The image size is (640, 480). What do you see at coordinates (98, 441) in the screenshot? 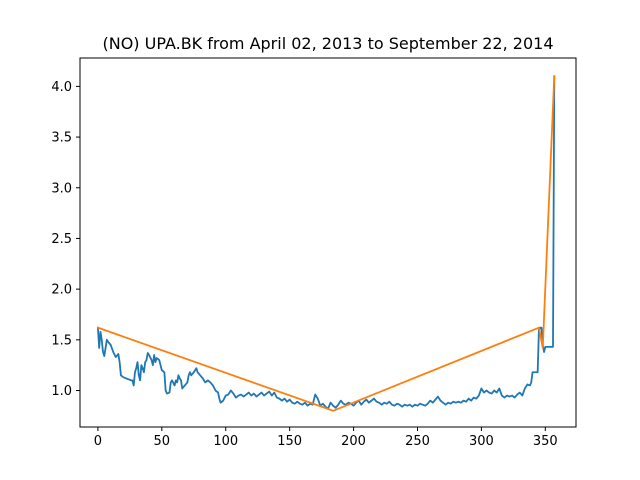
I see `x-tick-label: 0` at bounding box center [98, 441].